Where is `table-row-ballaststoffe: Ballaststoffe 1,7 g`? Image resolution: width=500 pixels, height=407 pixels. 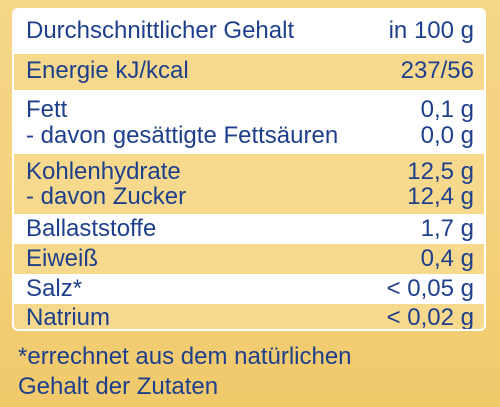 table-row-ballaststoffe: Ballaststoffe 1,7 g is located at coordinates (249, 229).